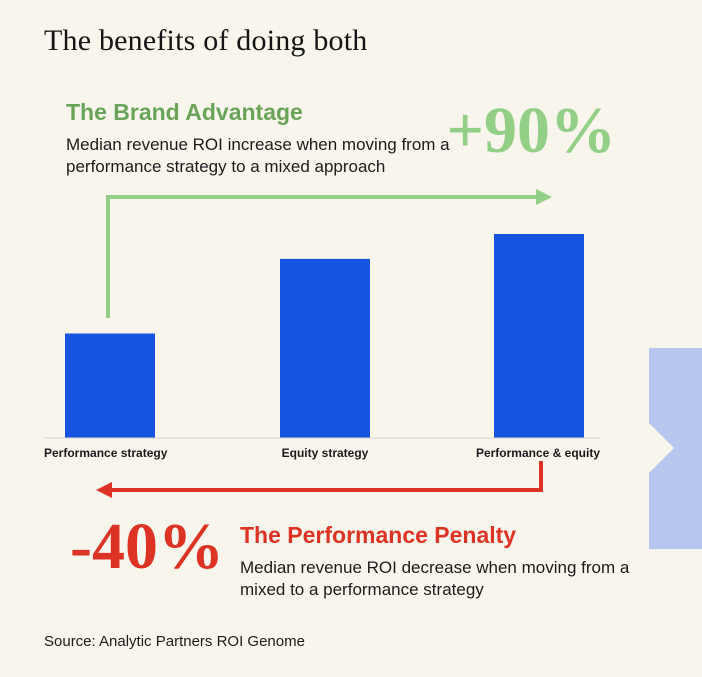  I want to click on performance-penalty-percent: -40%, so click(147, 546).